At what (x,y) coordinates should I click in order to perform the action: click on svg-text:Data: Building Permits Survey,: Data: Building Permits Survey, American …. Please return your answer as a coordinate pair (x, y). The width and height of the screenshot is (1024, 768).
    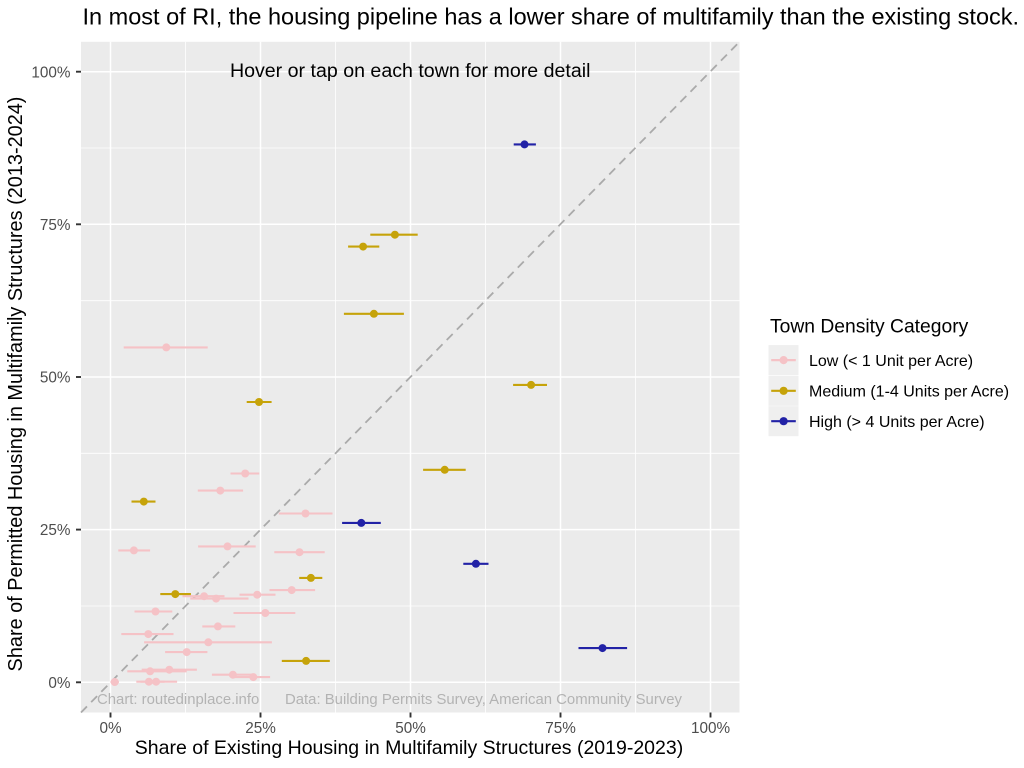
    Looking at the image, I should click on (484, 700).